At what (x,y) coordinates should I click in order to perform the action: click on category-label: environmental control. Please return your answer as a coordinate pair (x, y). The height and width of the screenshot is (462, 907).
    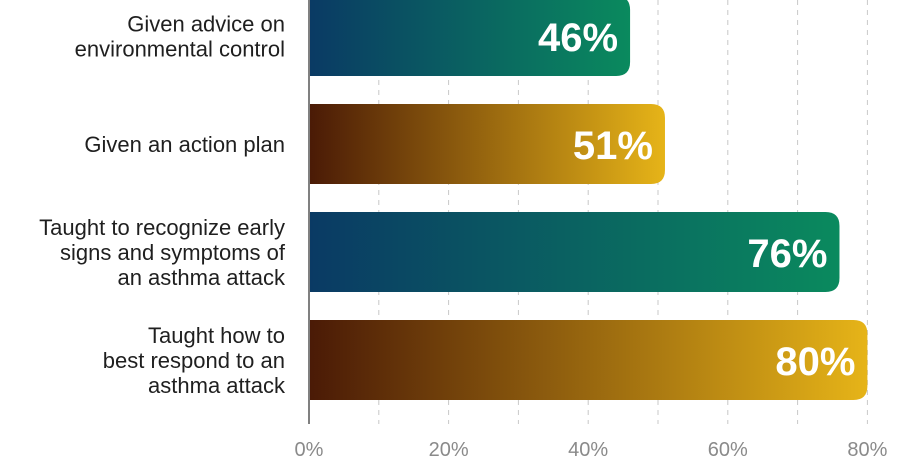
    Looking at the image, I should click on (180, 49).